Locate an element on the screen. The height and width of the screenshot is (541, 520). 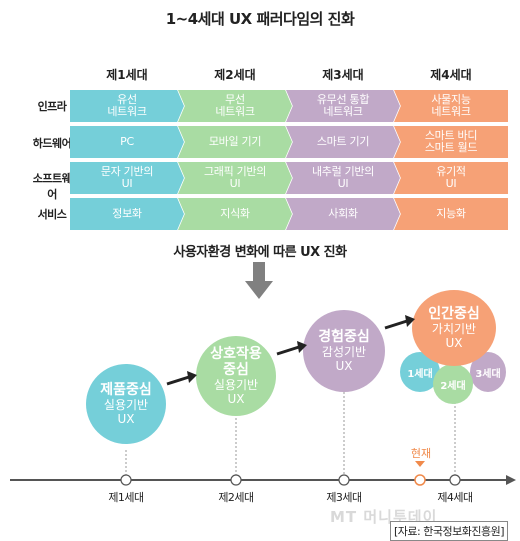
source-note: [자료: 한국정보화진흥원] is located at coordinates (449, 531).